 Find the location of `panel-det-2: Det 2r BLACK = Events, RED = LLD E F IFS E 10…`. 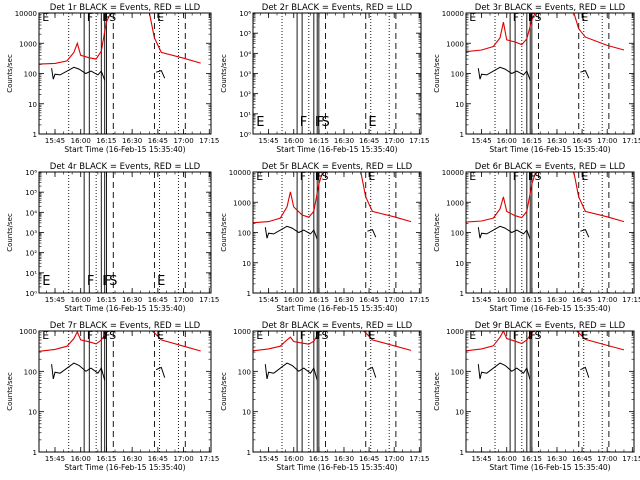

panel-det-2: Det 2r BLACK = Events, RED = LLD E F IFS E 10… is located at coordinates (324, 78).